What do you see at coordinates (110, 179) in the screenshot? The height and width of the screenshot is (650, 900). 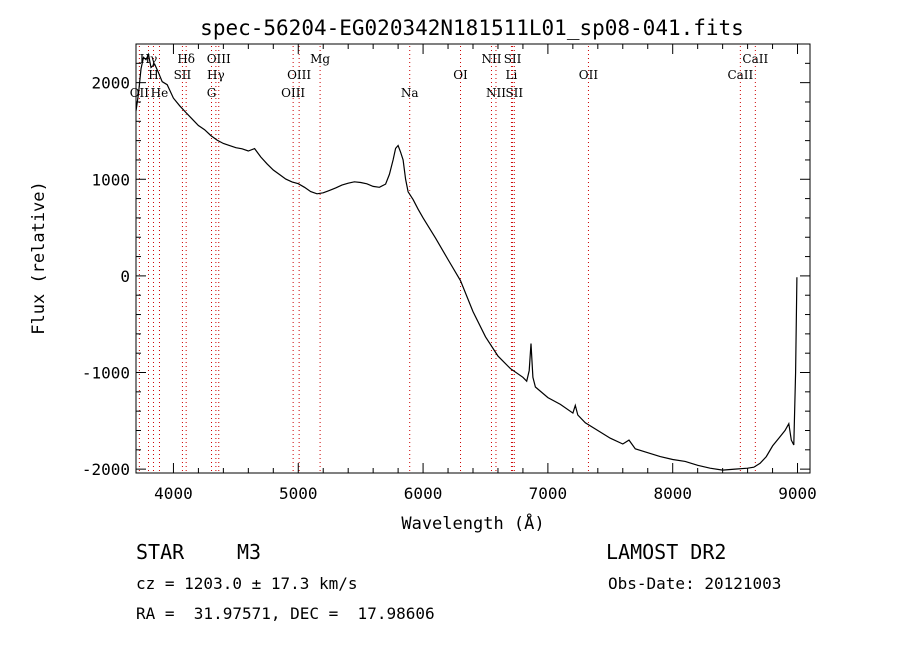 I see `y-tick-label: 1000` at bounding box center [110, 179].